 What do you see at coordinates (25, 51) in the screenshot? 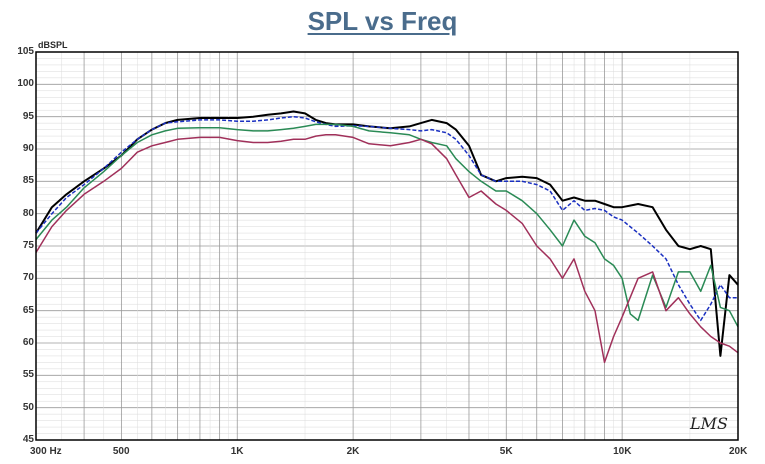
I see `y-tick-label: 105` at bounding box center [25, 51].